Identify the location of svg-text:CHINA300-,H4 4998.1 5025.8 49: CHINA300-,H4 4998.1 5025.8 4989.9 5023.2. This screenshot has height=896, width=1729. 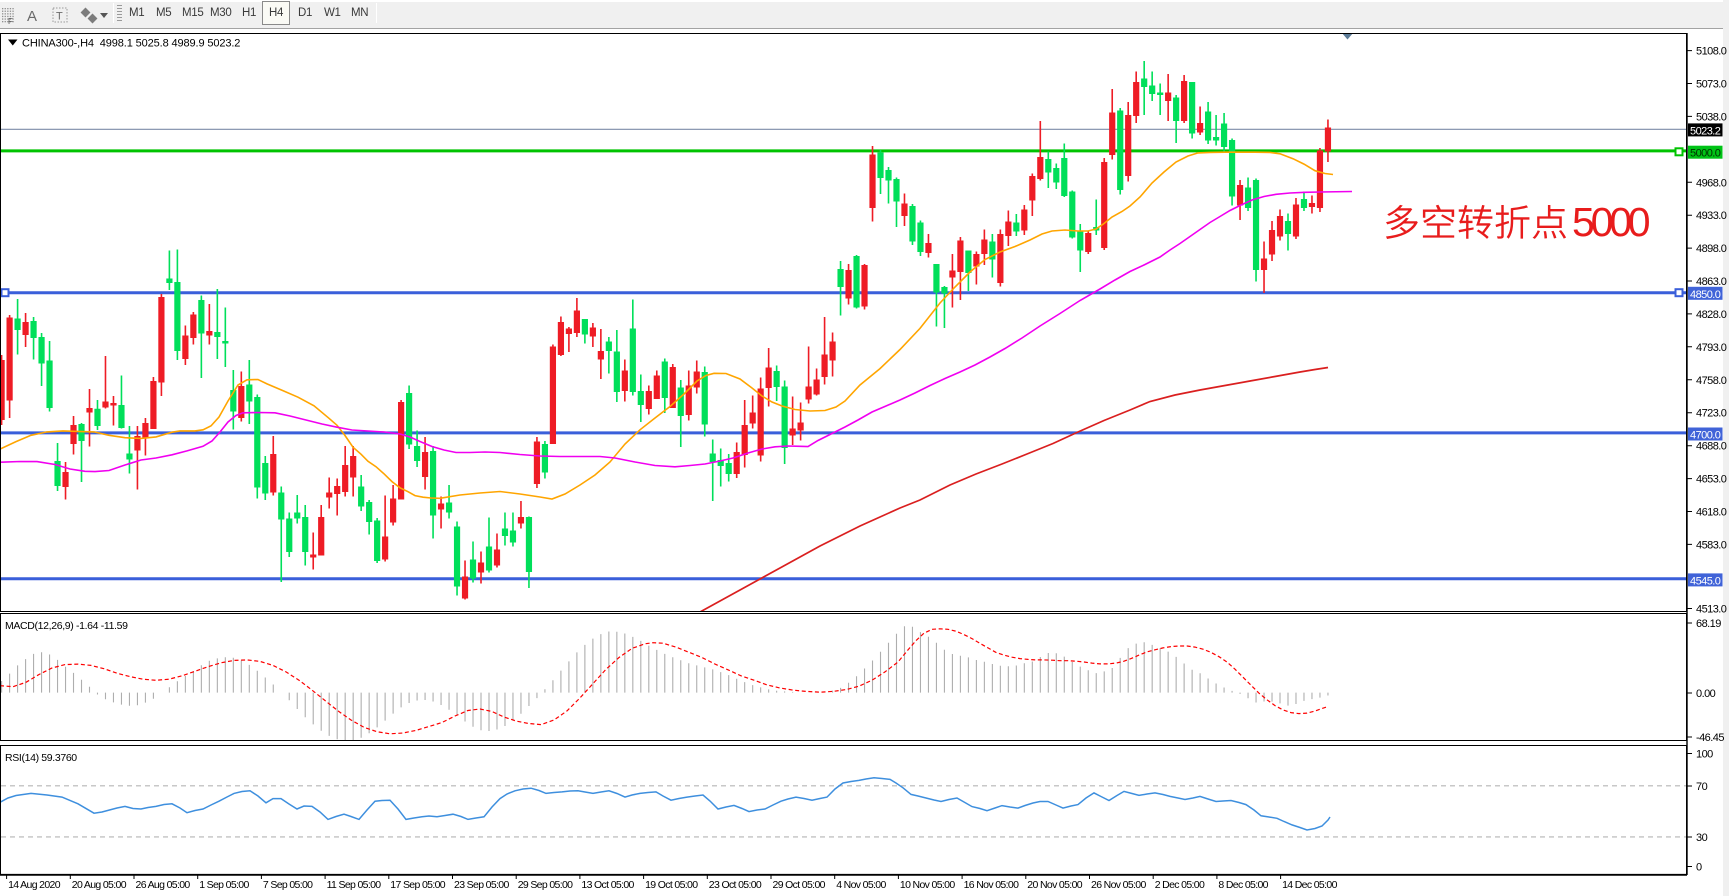
(131, 44).